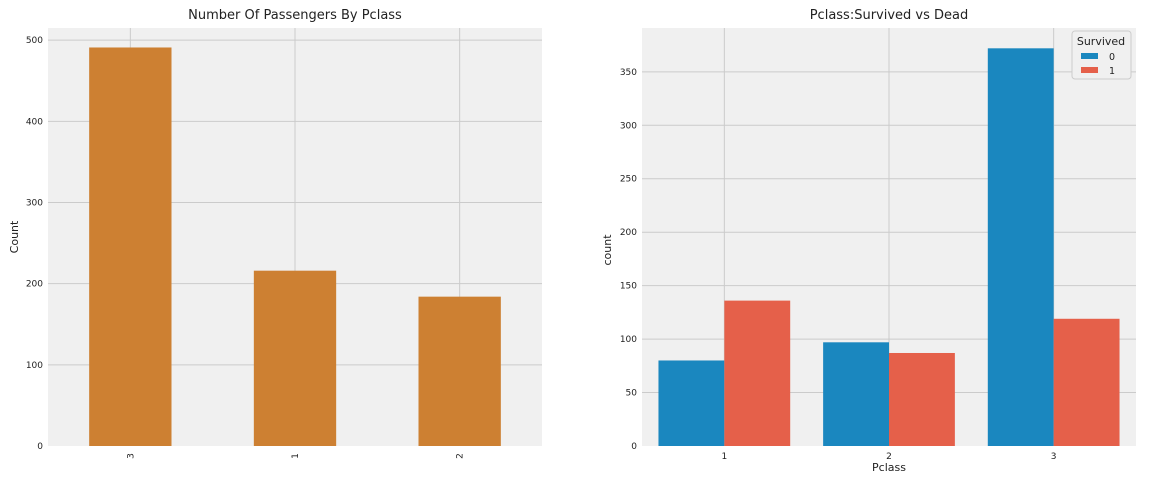 The width and height of the screenshot is (1171, 486). What do you see at coordinates (1101, 41) in the screenshot?
I see `legend-title: Survived` at bounding box center [1101, 41].